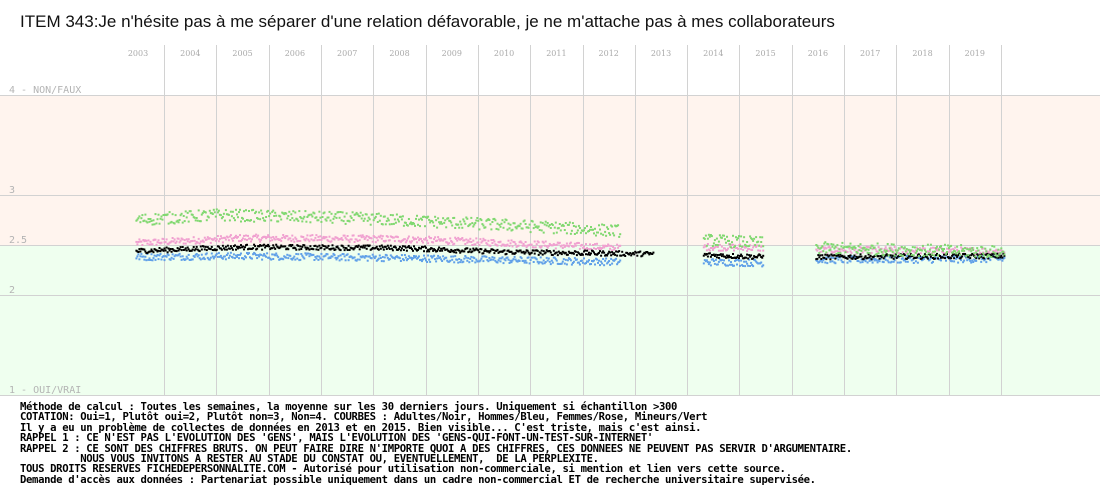 The width and height of the screenshot is (1100, 500). What do you see at coordinates (295, 53) in the screenshot?
I see `x-tick-label: 2006` at bounding box center [295, 53].